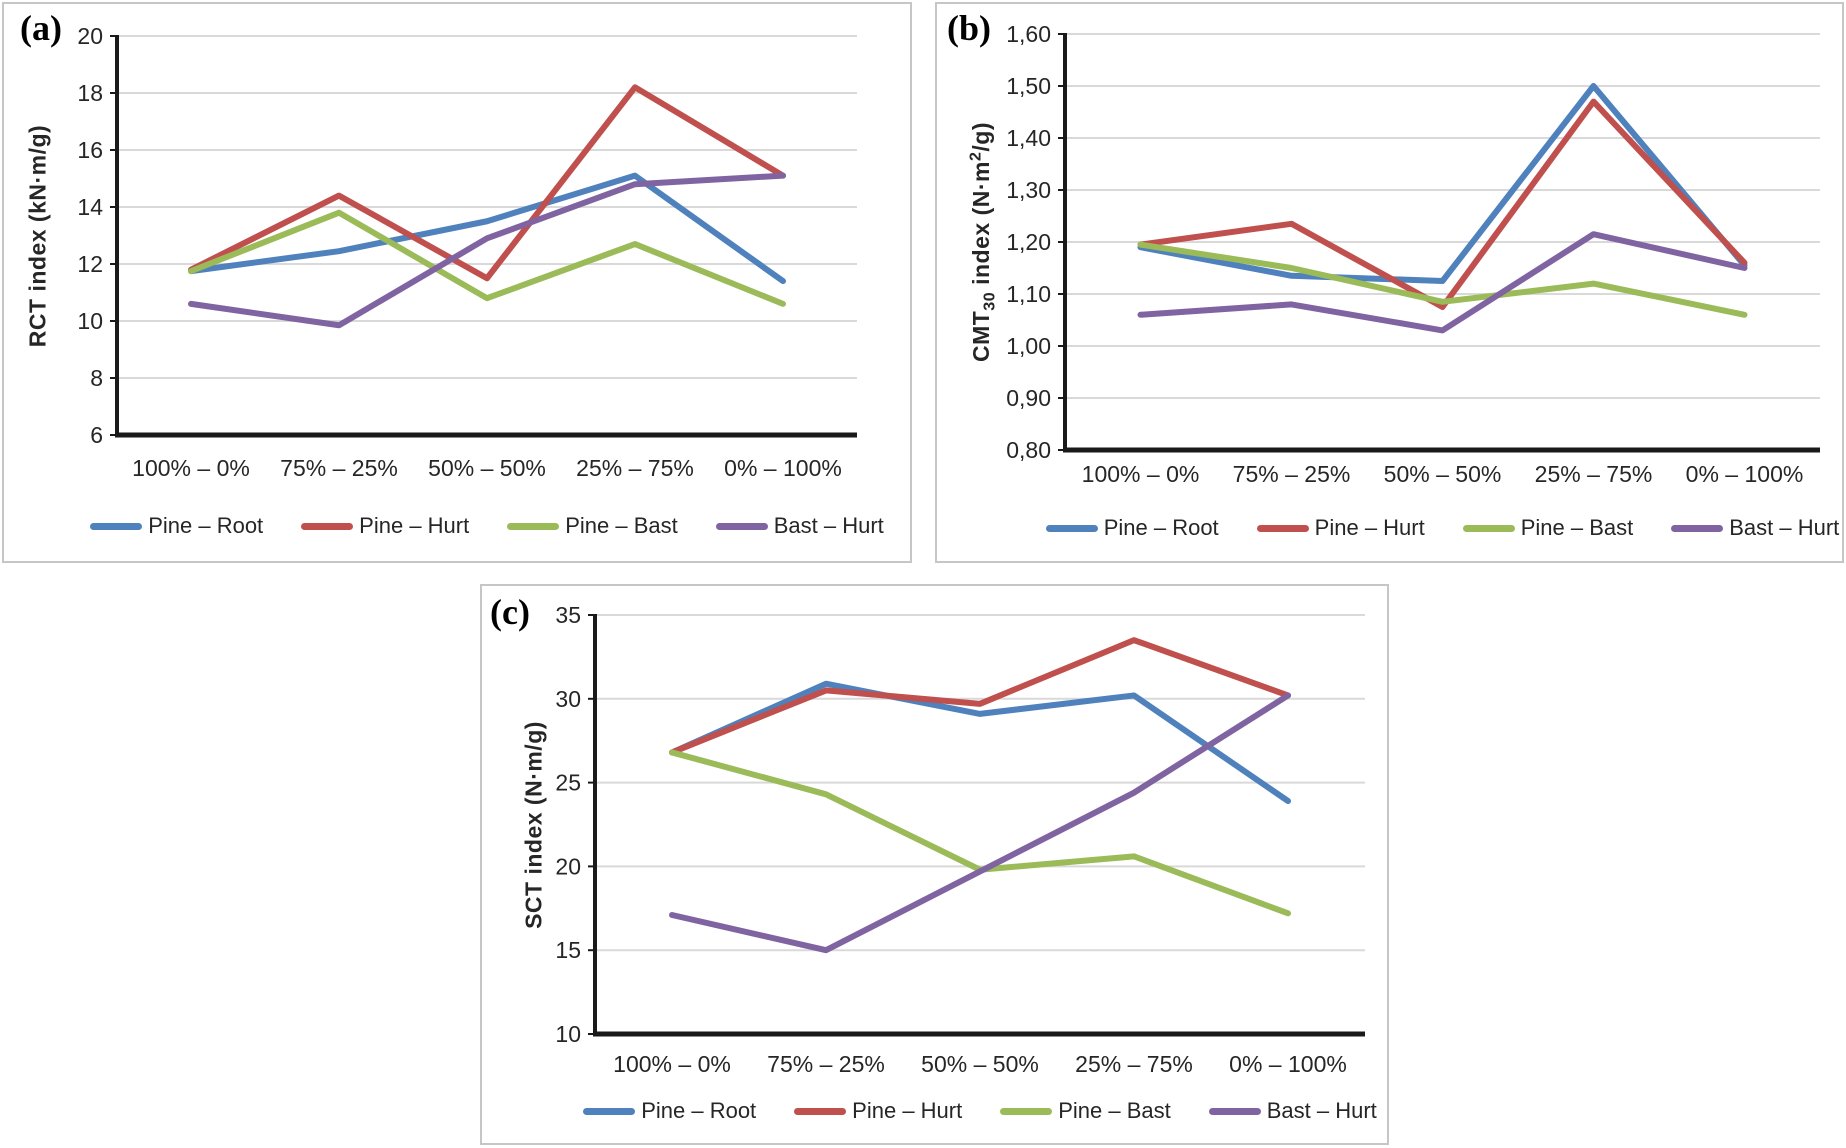 The image size is (1846, 1148). I want to click on y-tick-label: 25, so click(568, 783).